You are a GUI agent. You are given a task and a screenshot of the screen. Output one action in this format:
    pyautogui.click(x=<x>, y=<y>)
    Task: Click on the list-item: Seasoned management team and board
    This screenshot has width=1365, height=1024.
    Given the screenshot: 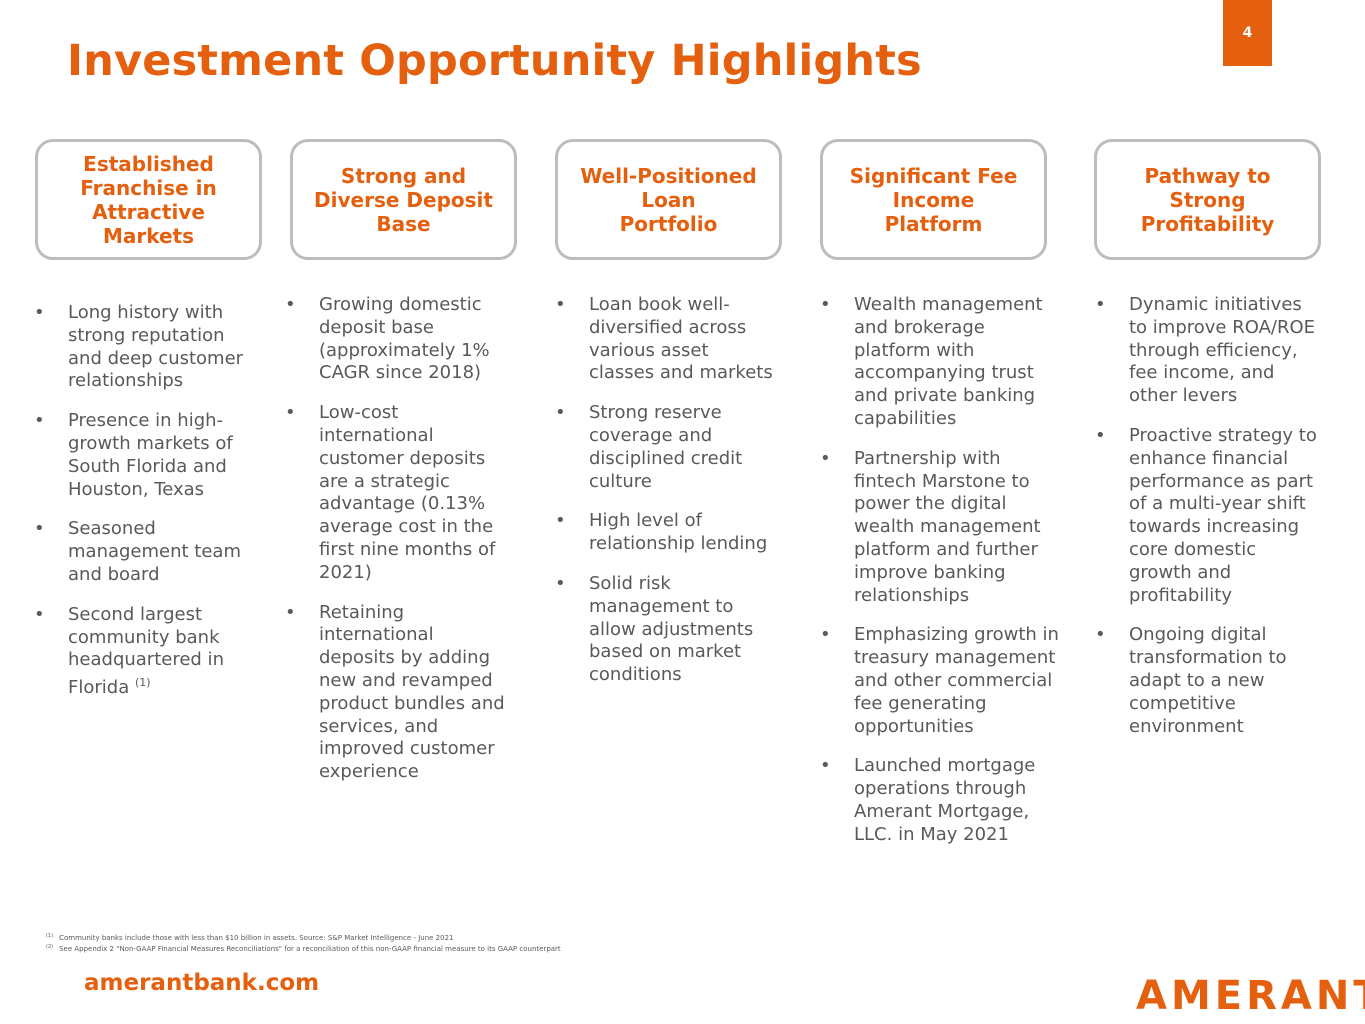 What is the action you would take?
    pyautogui.click(x=154, y=552)
    